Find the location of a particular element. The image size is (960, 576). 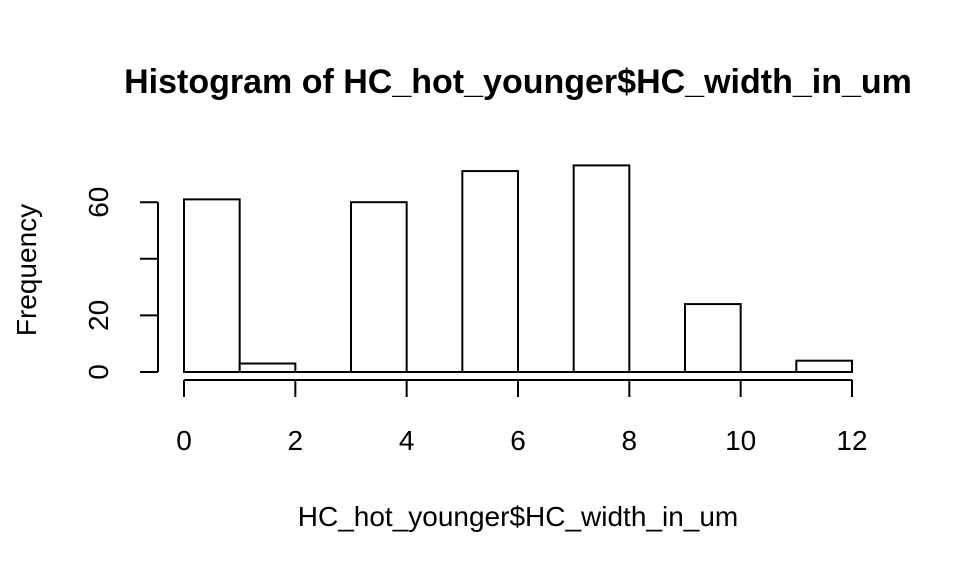

y-axis-label: Frequency is located at coordinates (26, 270).